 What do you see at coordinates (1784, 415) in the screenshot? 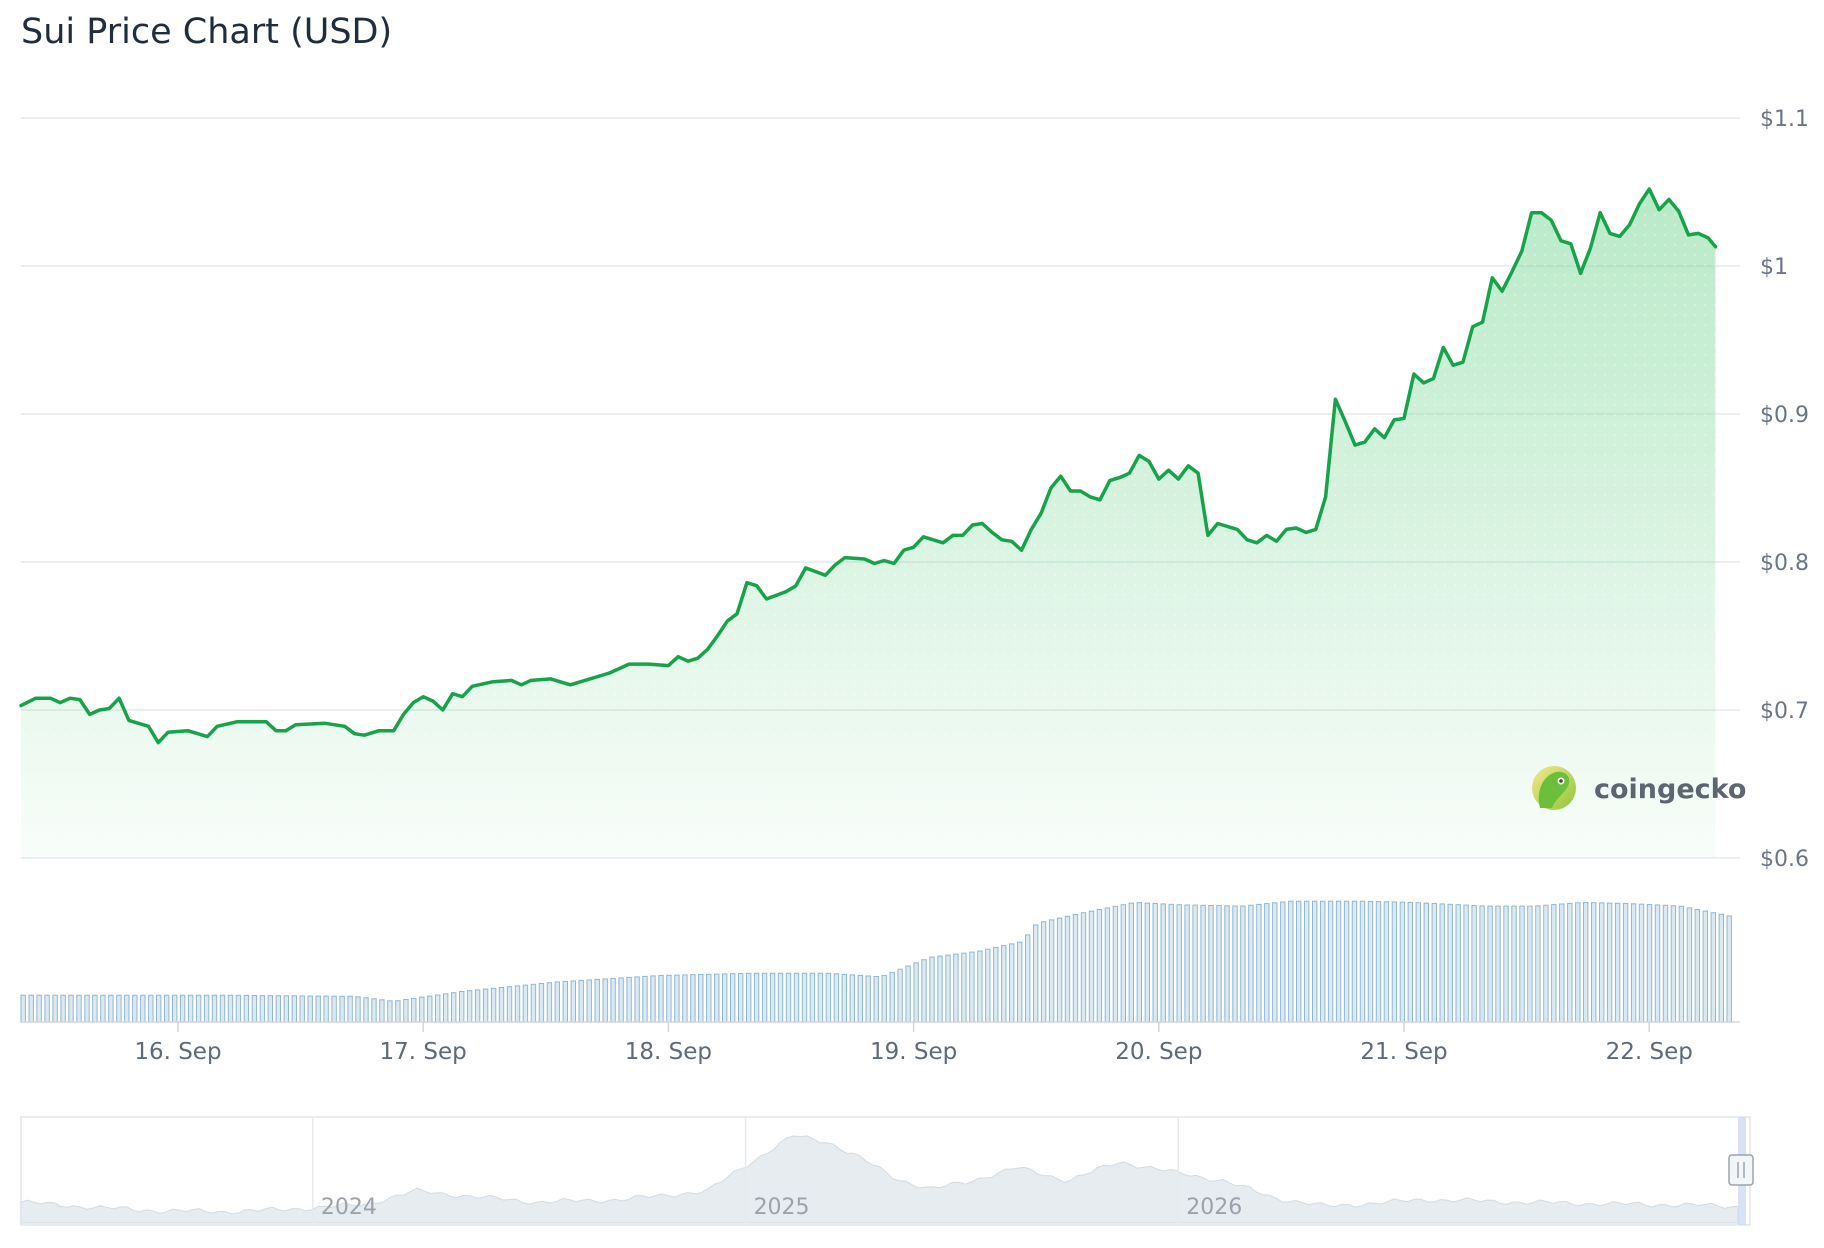
I see `y-tick-label: $0.9` at bounding box center [1784, 415].